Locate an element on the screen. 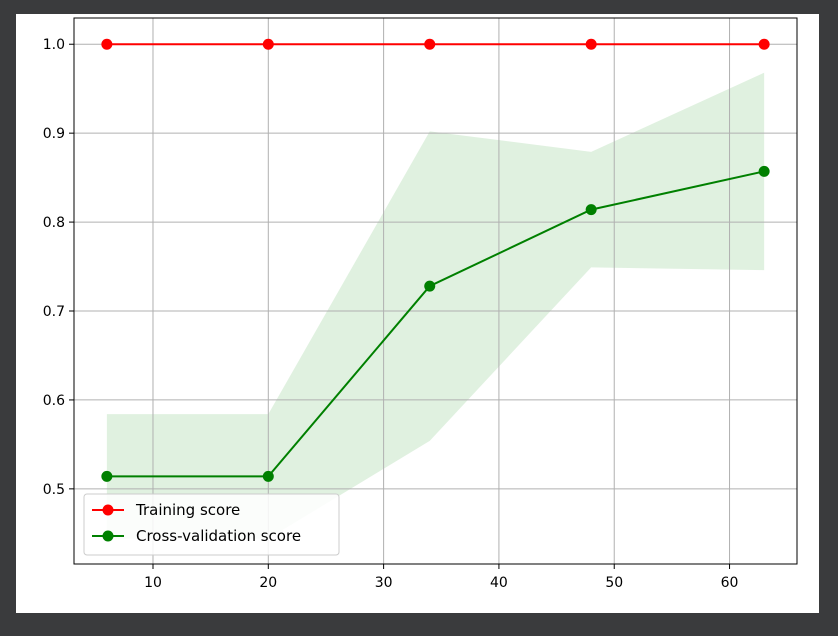 This screenshot has height=636, width=838. legend-label-0: Training score is located at coordinates (187, 510).